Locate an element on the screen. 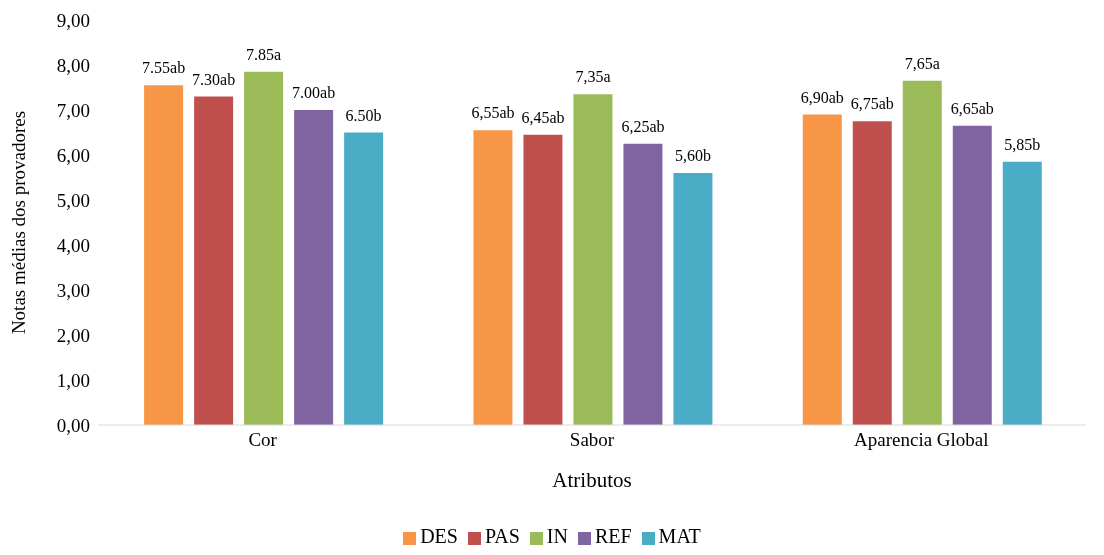  data-label: 7.85a is located at coordinates (264, 54).